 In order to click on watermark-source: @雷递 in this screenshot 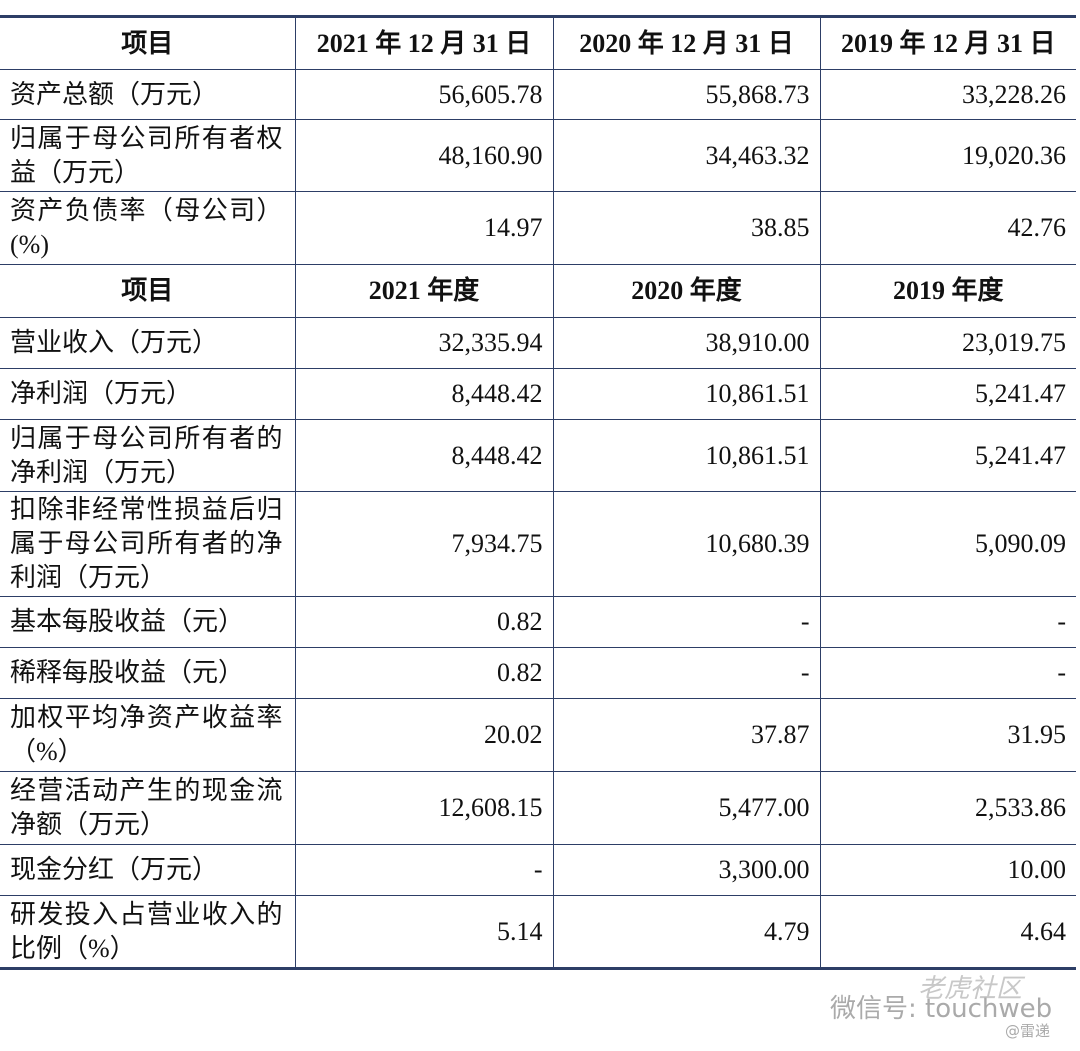, I will do `click(1028, 1031)`.